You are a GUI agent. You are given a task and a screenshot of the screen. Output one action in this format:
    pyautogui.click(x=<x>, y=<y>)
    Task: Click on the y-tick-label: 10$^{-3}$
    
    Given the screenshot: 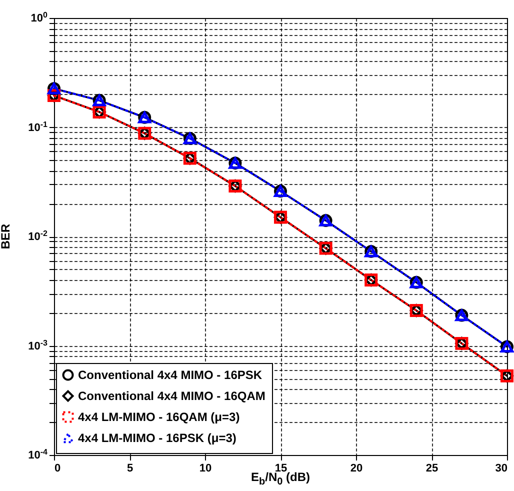 What is the action you would take?
    pyautogui.click(x=38, y=345)
    